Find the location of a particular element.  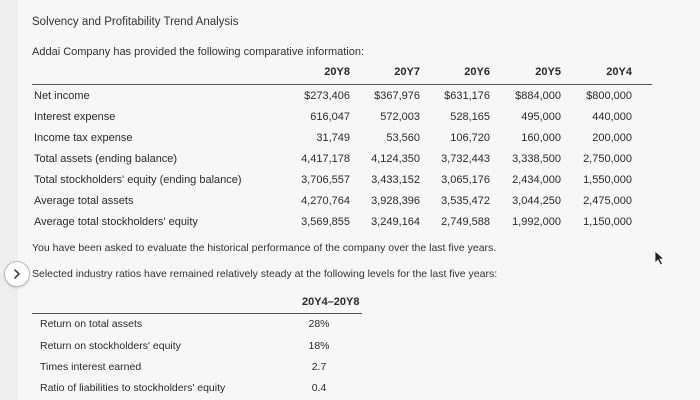

row-value: 3,928,396 is located at coordinates (395, 201).